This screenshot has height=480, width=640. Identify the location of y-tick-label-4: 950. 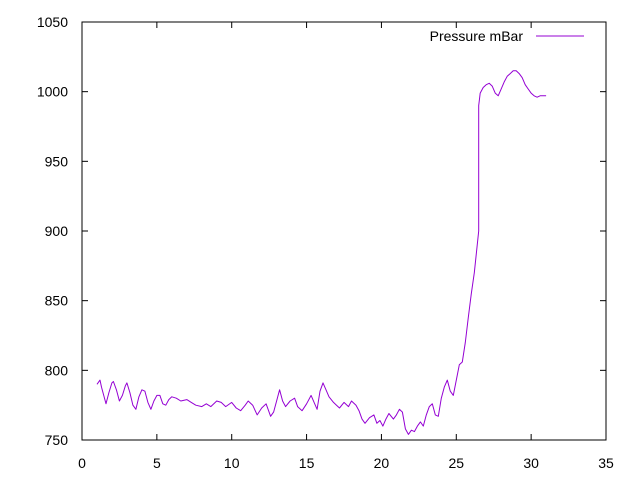
(57, 161).